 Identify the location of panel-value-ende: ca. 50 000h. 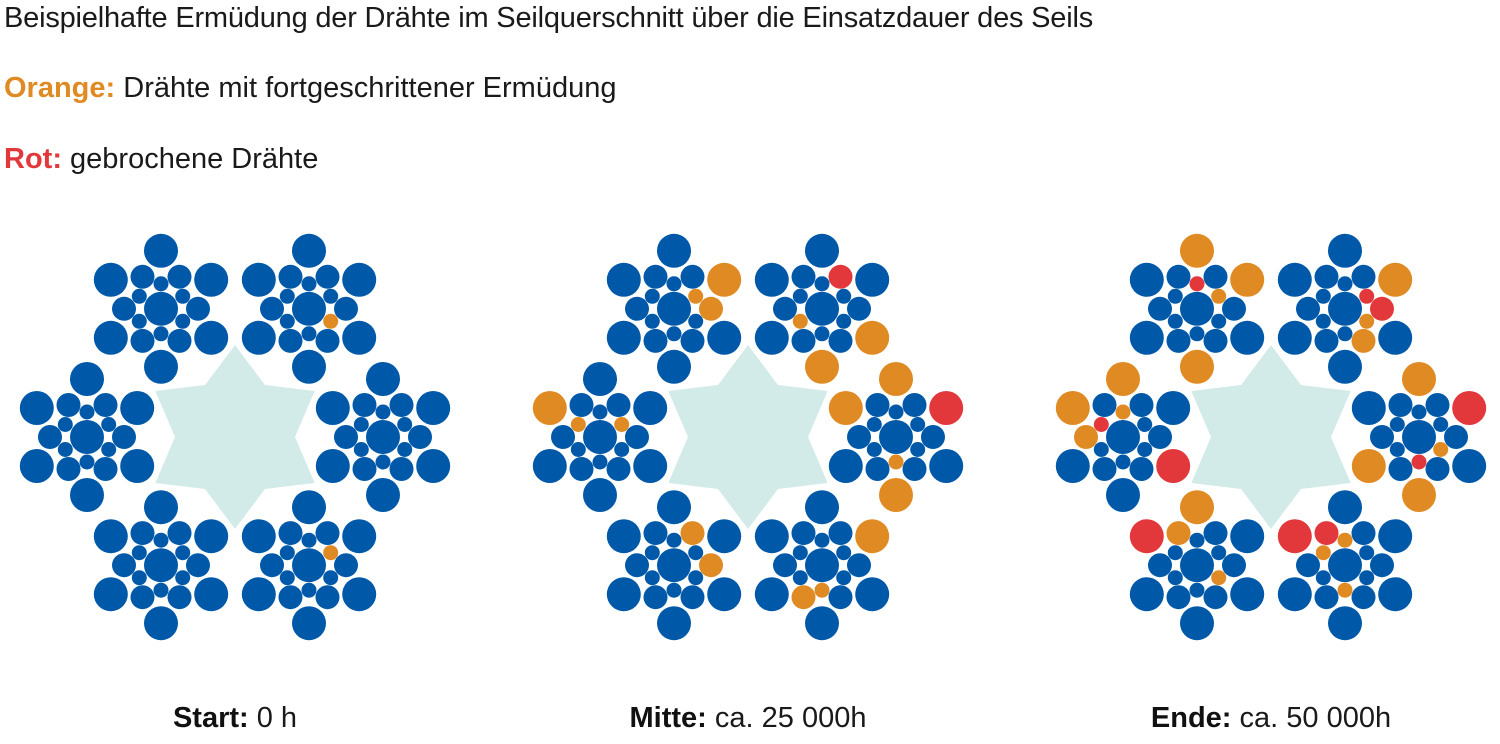
(1315, 718).